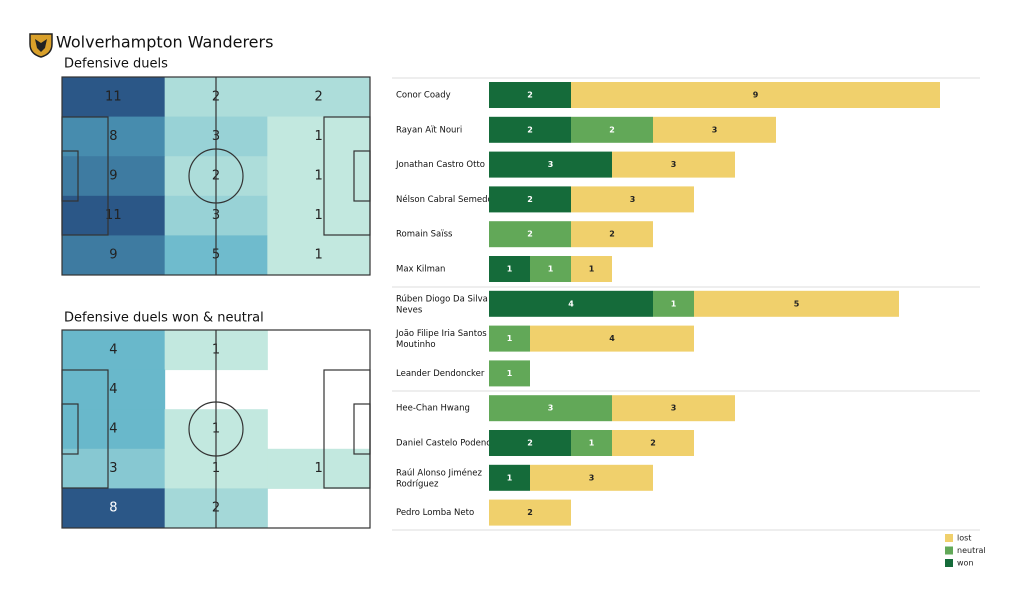 This screenshot has width=1024, height=606. Describe the element at coordinates (441, 339) in the screenshot. I see `player-label: João Filipe Iria Santos Moutinho` at that location.